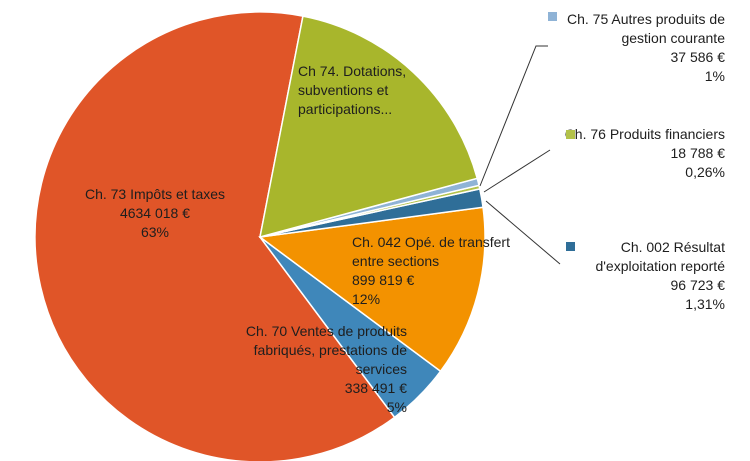 Image resolution: width=750 pixels, height=461 pixels. Describe the element at coordinates (660, 256) in the screenshot. I see `label-name: Ch. 002 Résultat d'exploitation reporté` at that location.